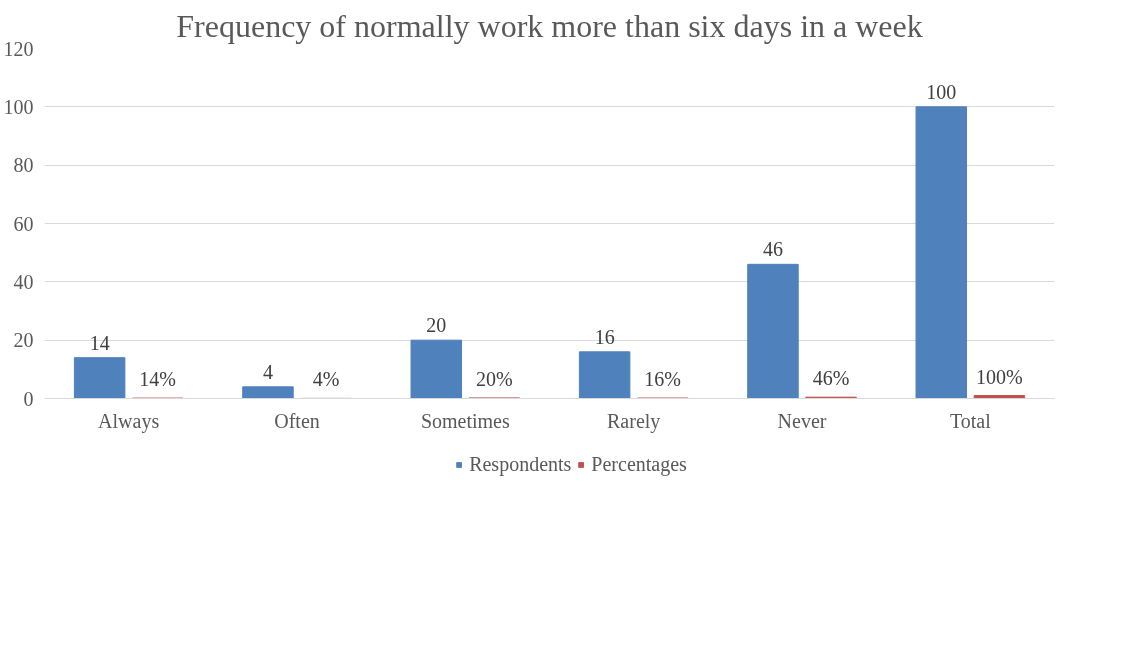  Describe the element at coordinates (18, 48) in the screenshot. I see `y-tick-label: 120` at that location.